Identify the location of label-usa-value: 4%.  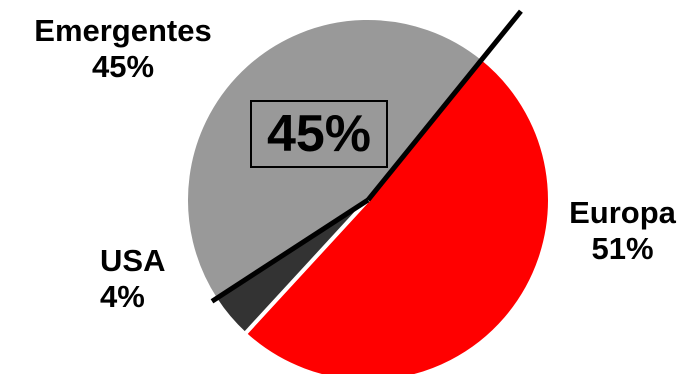
(122, 296).